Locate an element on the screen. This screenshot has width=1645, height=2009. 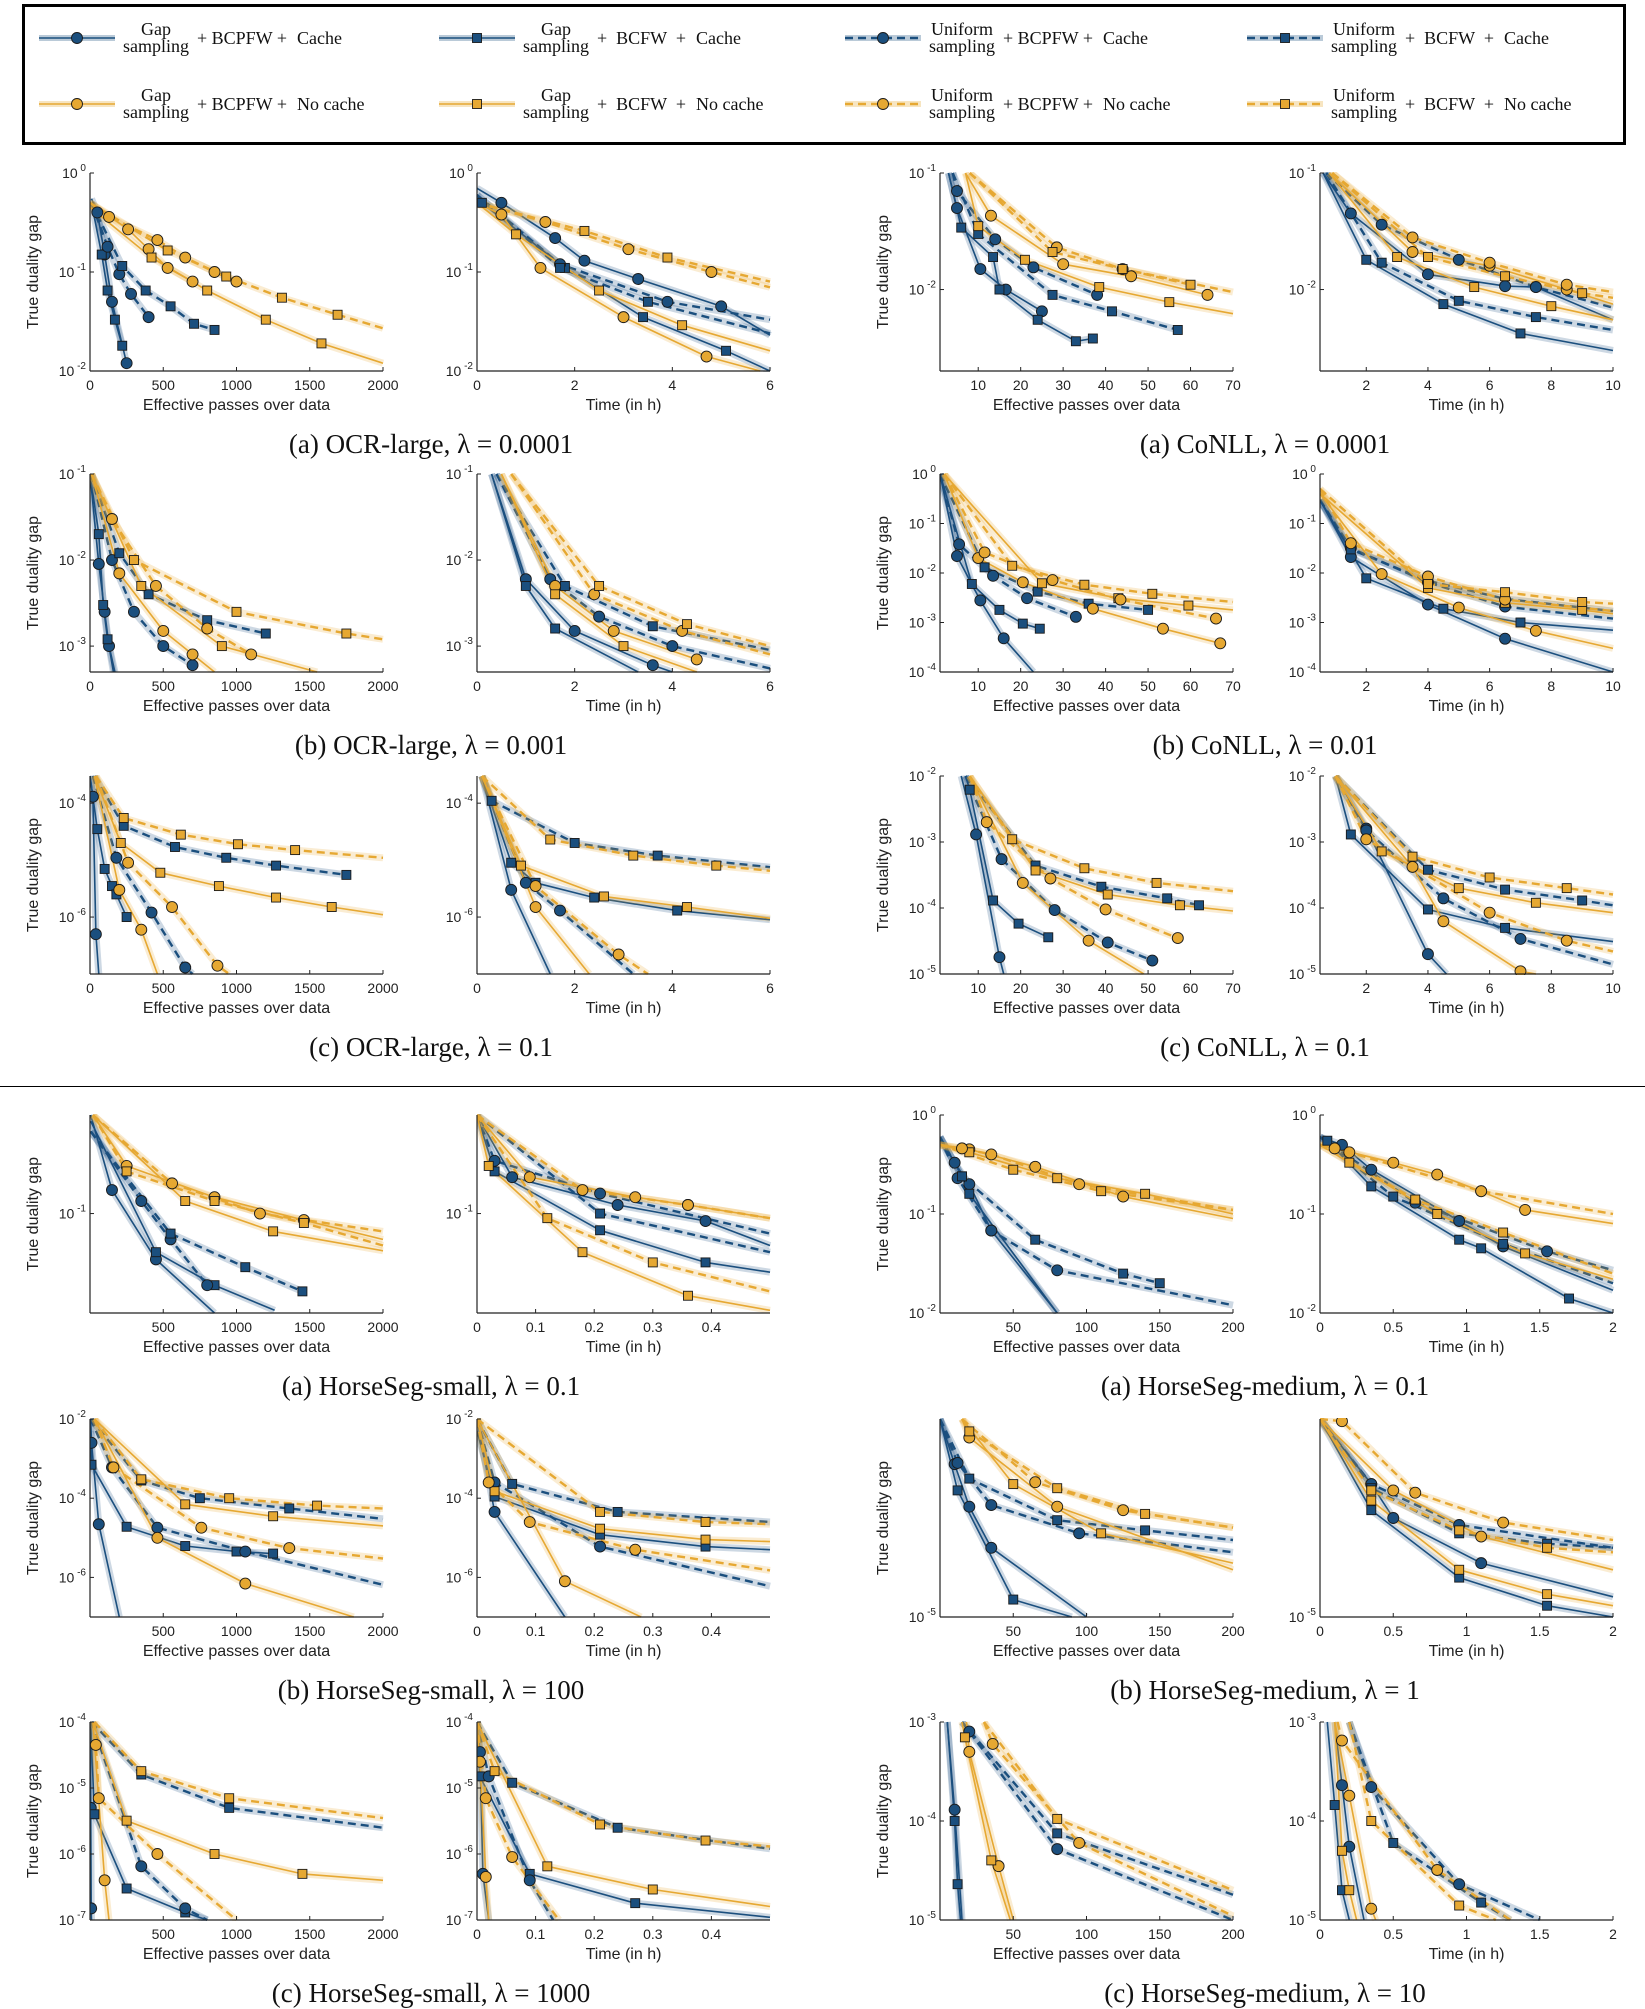
y-tick-label: 10 -5 is located at coordinates (1303, 1919).